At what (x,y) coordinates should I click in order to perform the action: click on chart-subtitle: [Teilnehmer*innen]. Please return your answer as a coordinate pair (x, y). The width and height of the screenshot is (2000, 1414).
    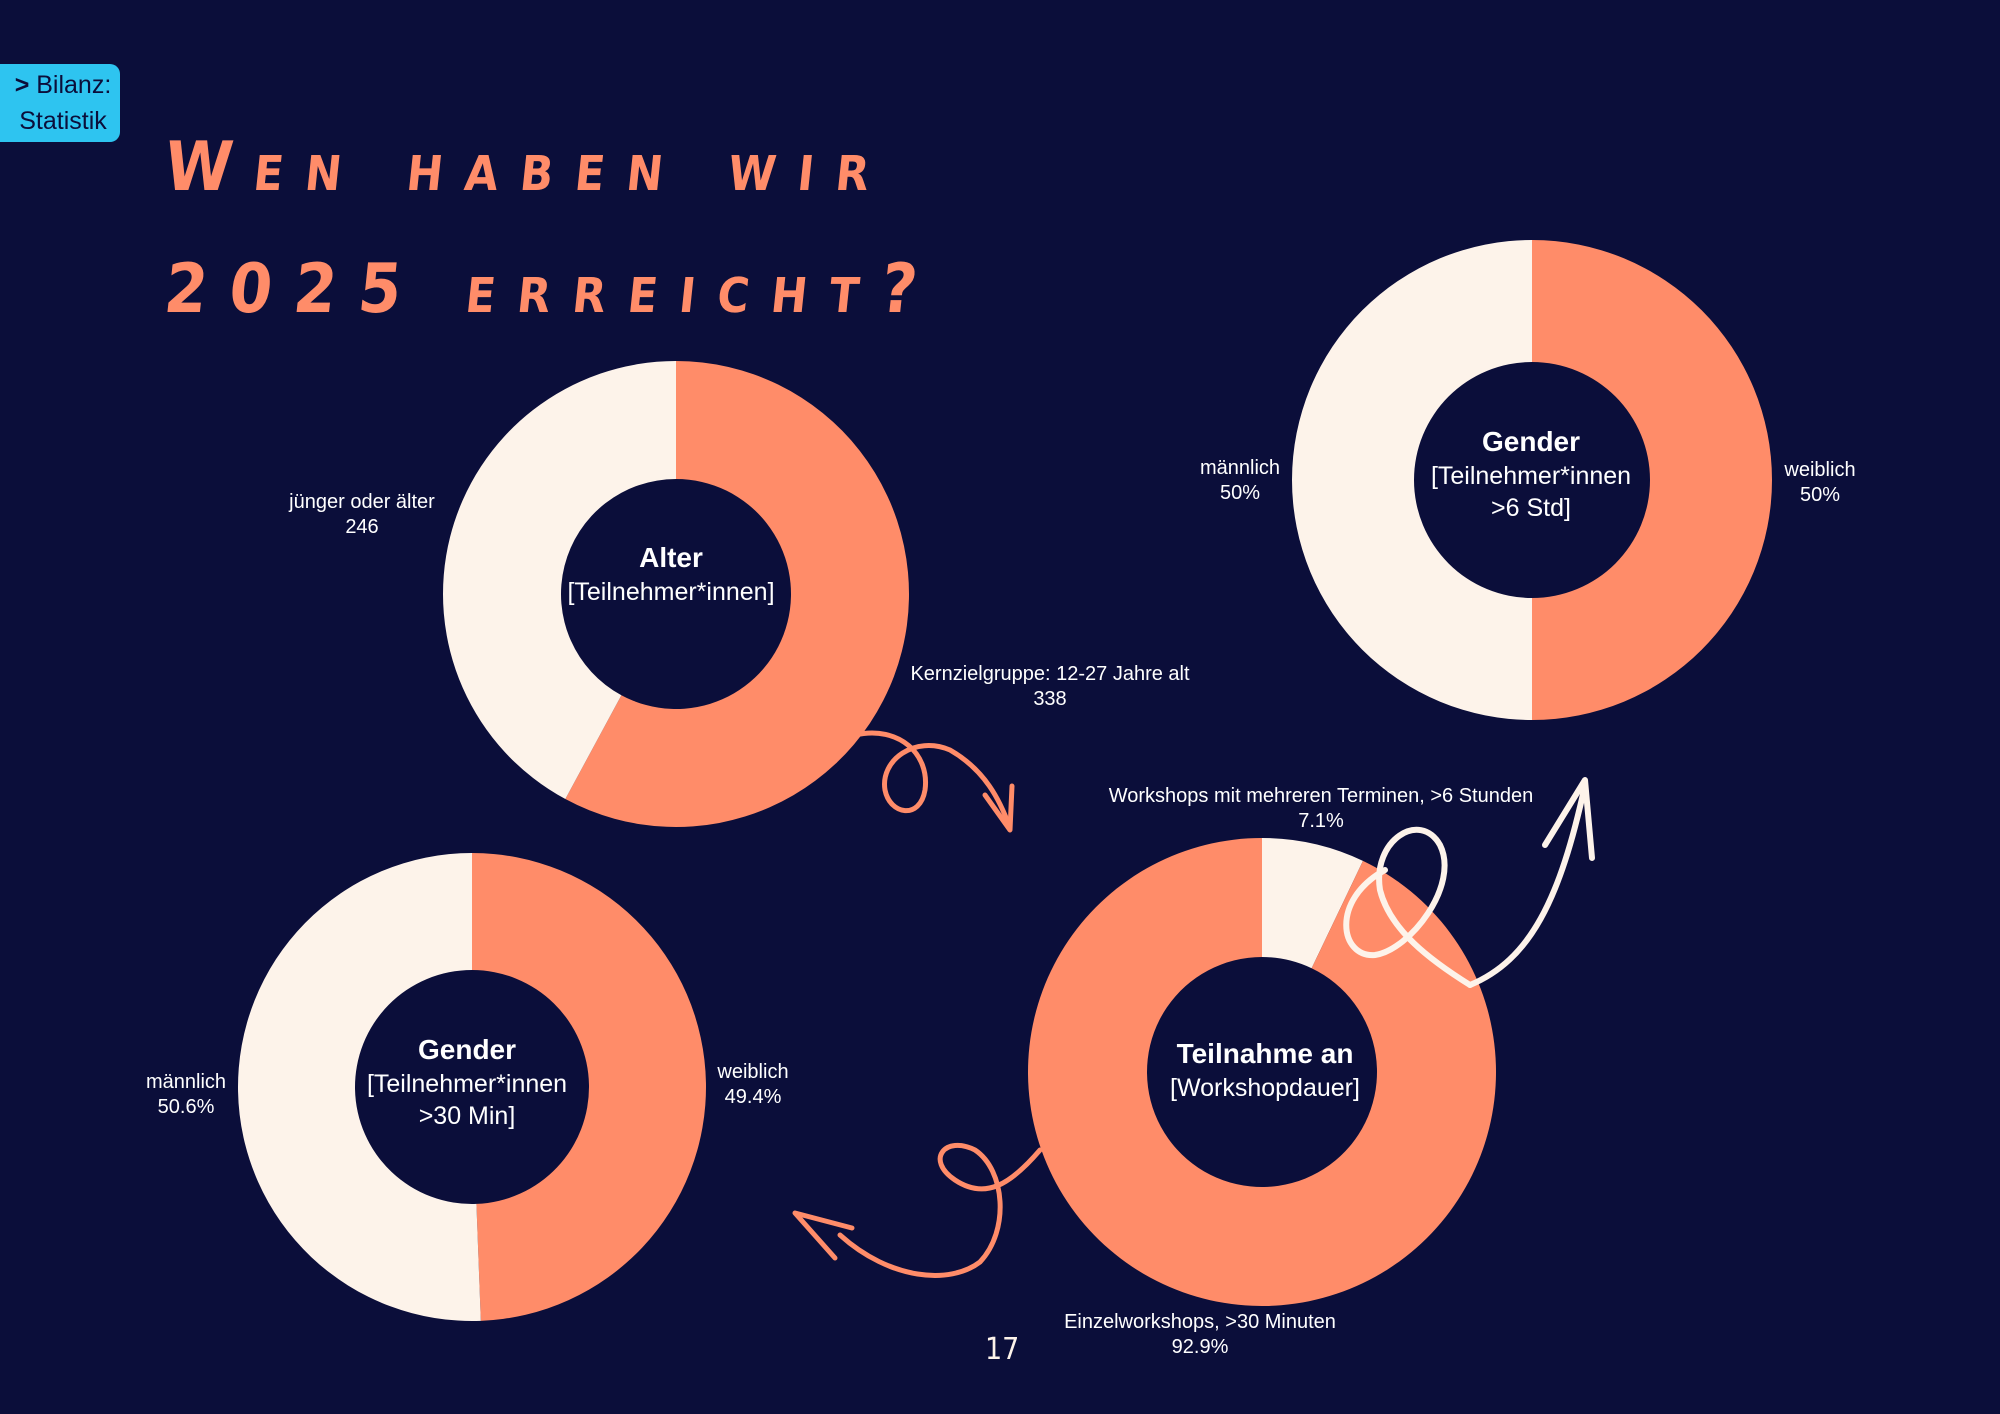
    Looking at the image, I should click on (671, 592).